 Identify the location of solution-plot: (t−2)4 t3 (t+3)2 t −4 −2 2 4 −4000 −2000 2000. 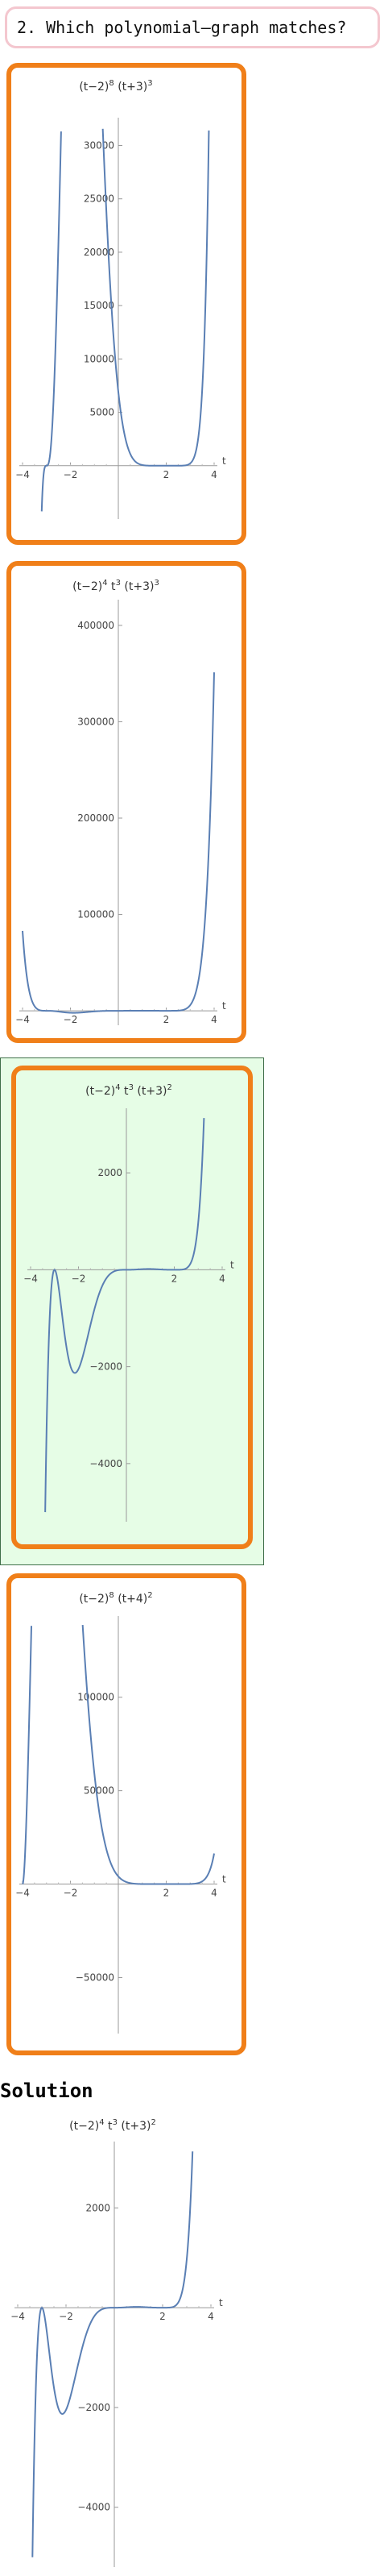
(116, 2342).